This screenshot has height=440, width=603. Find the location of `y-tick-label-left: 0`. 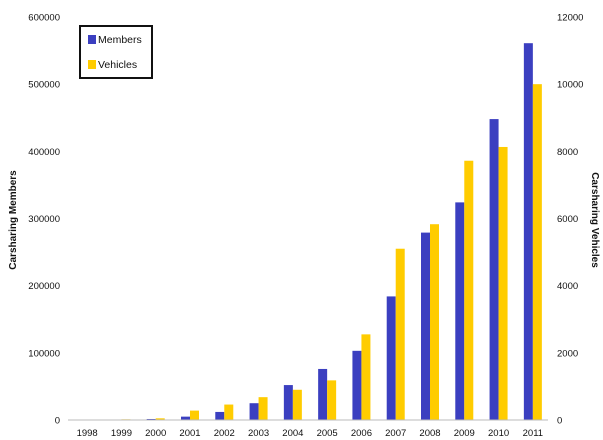

y-tick-label-left: 0 is located at coordinates (57, 421).